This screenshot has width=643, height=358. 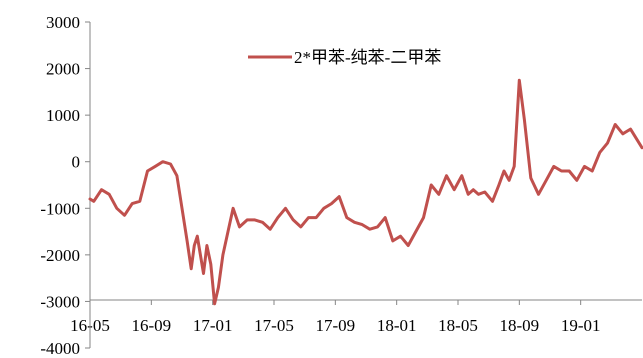 What do you see at coordinates (458, 325) in the screenshot?
I see `x-tick-label: 18-05` at bounding box center [458, 325].